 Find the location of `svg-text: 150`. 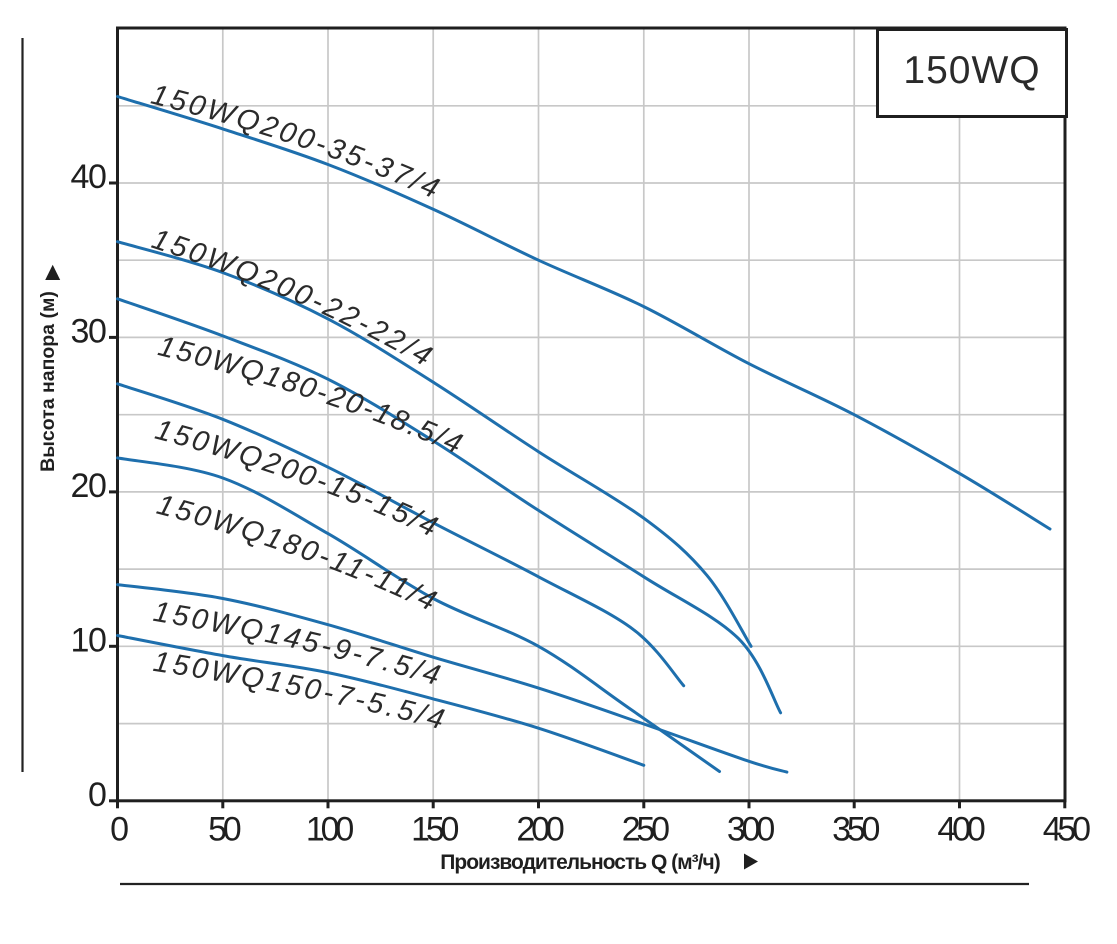

svg-text: 150 is located at coordinates (434, 830).